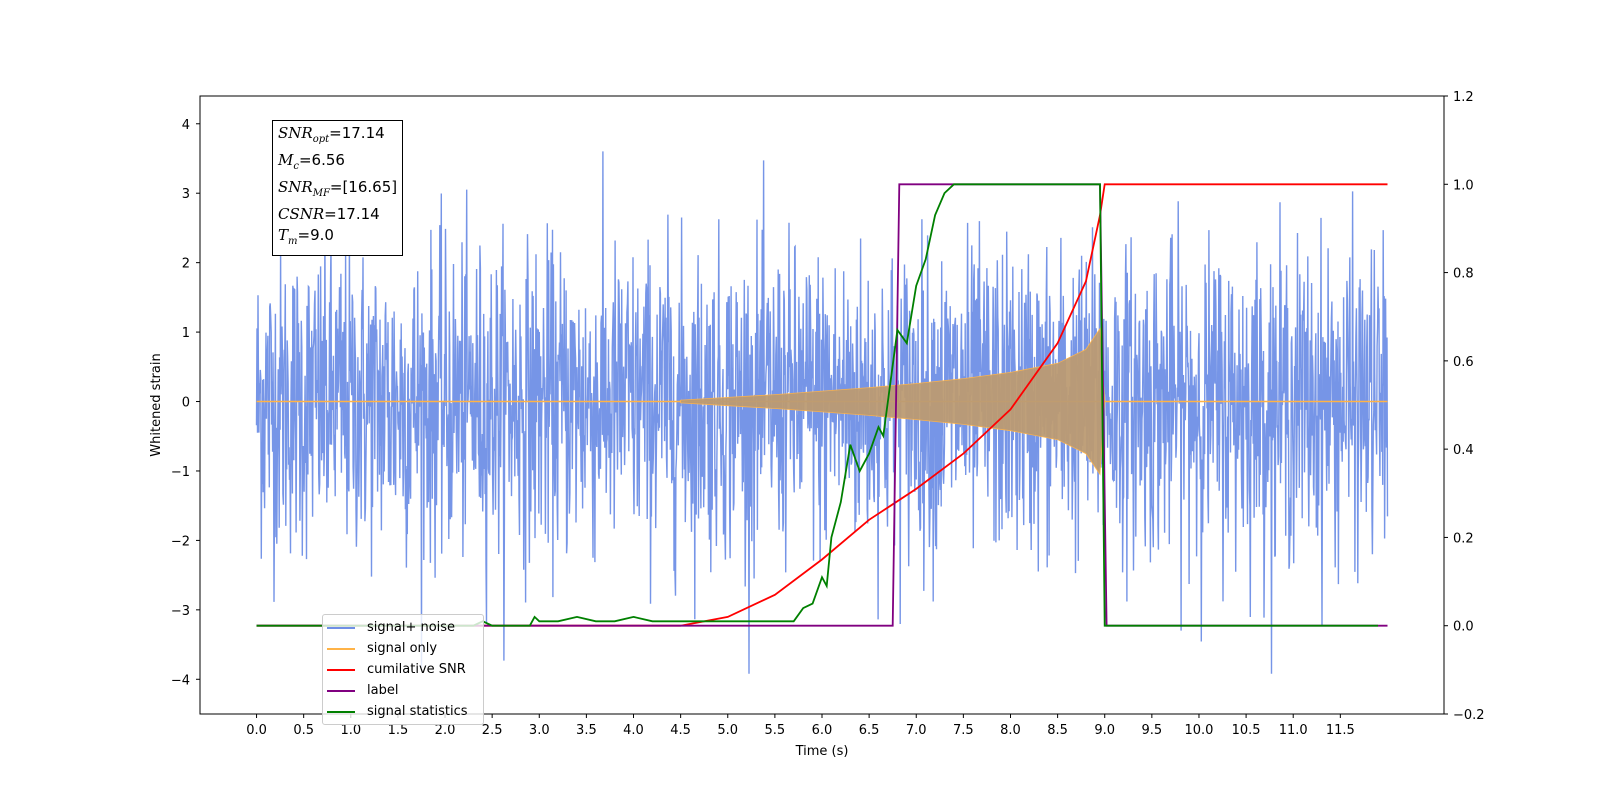  What do you see at coordinates (350, 730) in the screenshot?
I see `x-tick-label: 1.0` at bounding box center [350, 730].